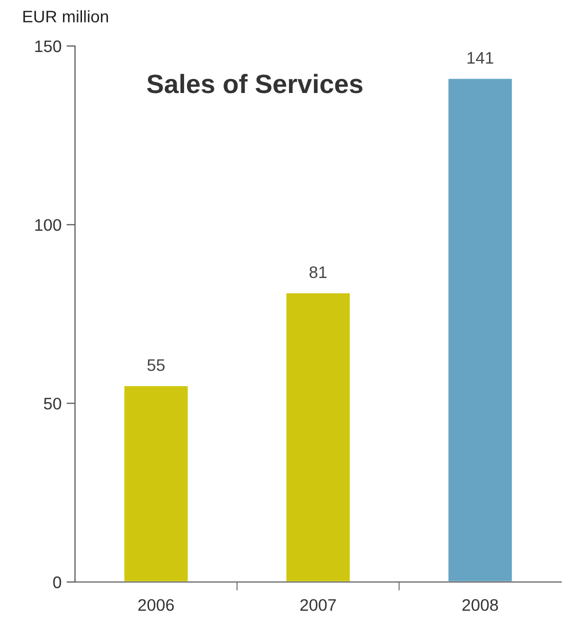 The height and width of the screenshot is (618, 564). I want to click on x-tick-label: 2006, so click(156, 605).